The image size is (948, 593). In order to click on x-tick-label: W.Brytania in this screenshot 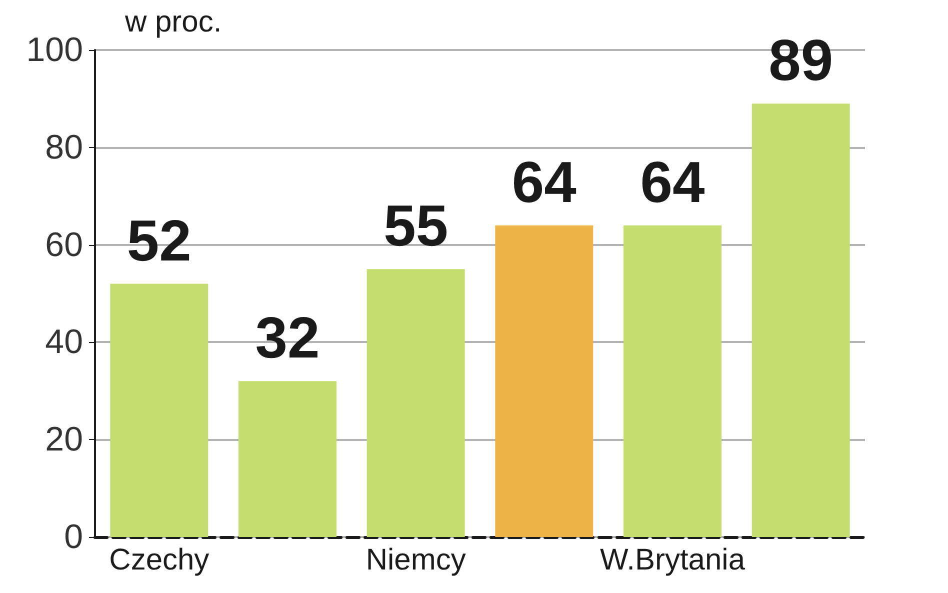, I will do `click(673, 560)`.